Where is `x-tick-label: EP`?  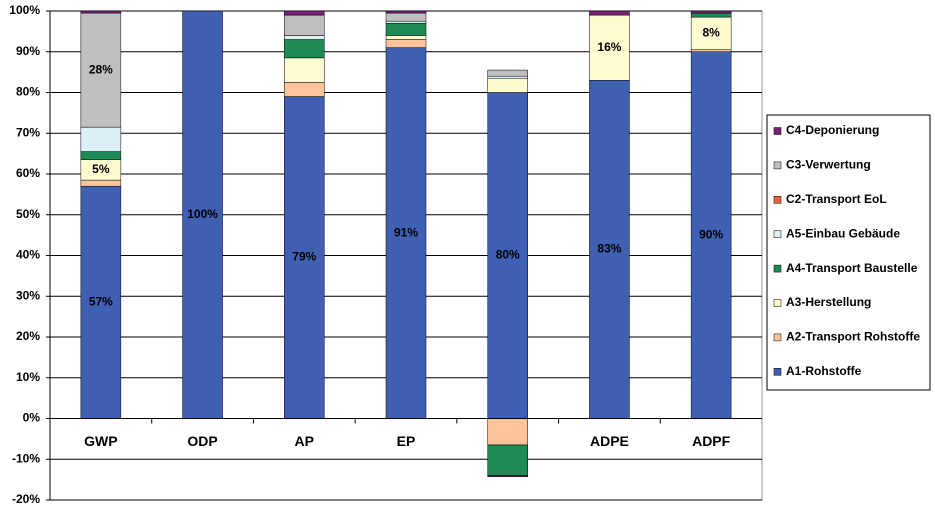
x-tick-label: EP is located at coordinates (406, 441).